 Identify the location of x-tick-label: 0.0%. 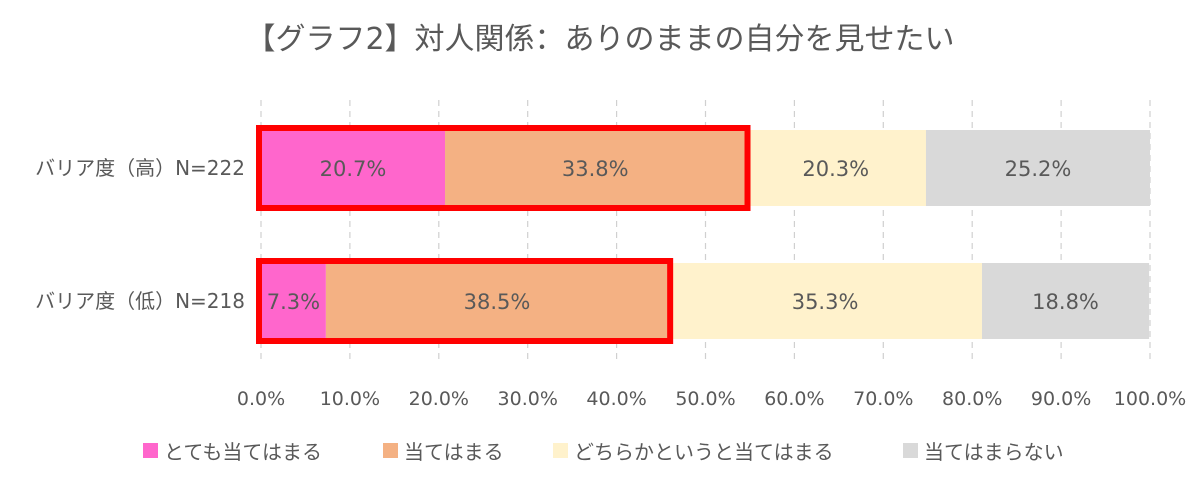
(261, 399).